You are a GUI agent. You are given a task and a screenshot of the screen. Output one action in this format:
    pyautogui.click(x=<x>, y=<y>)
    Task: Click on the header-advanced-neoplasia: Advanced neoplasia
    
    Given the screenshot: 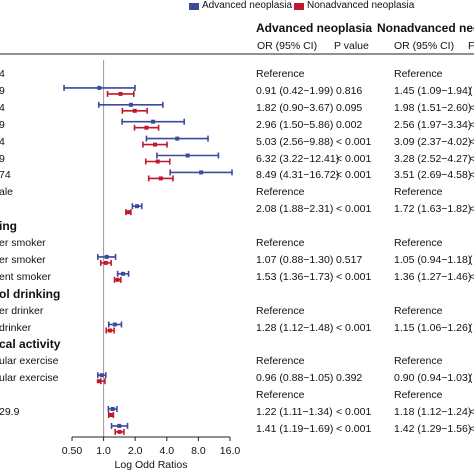 What is the action you would take?
    pyautogui.click(x=314, y=28)
    